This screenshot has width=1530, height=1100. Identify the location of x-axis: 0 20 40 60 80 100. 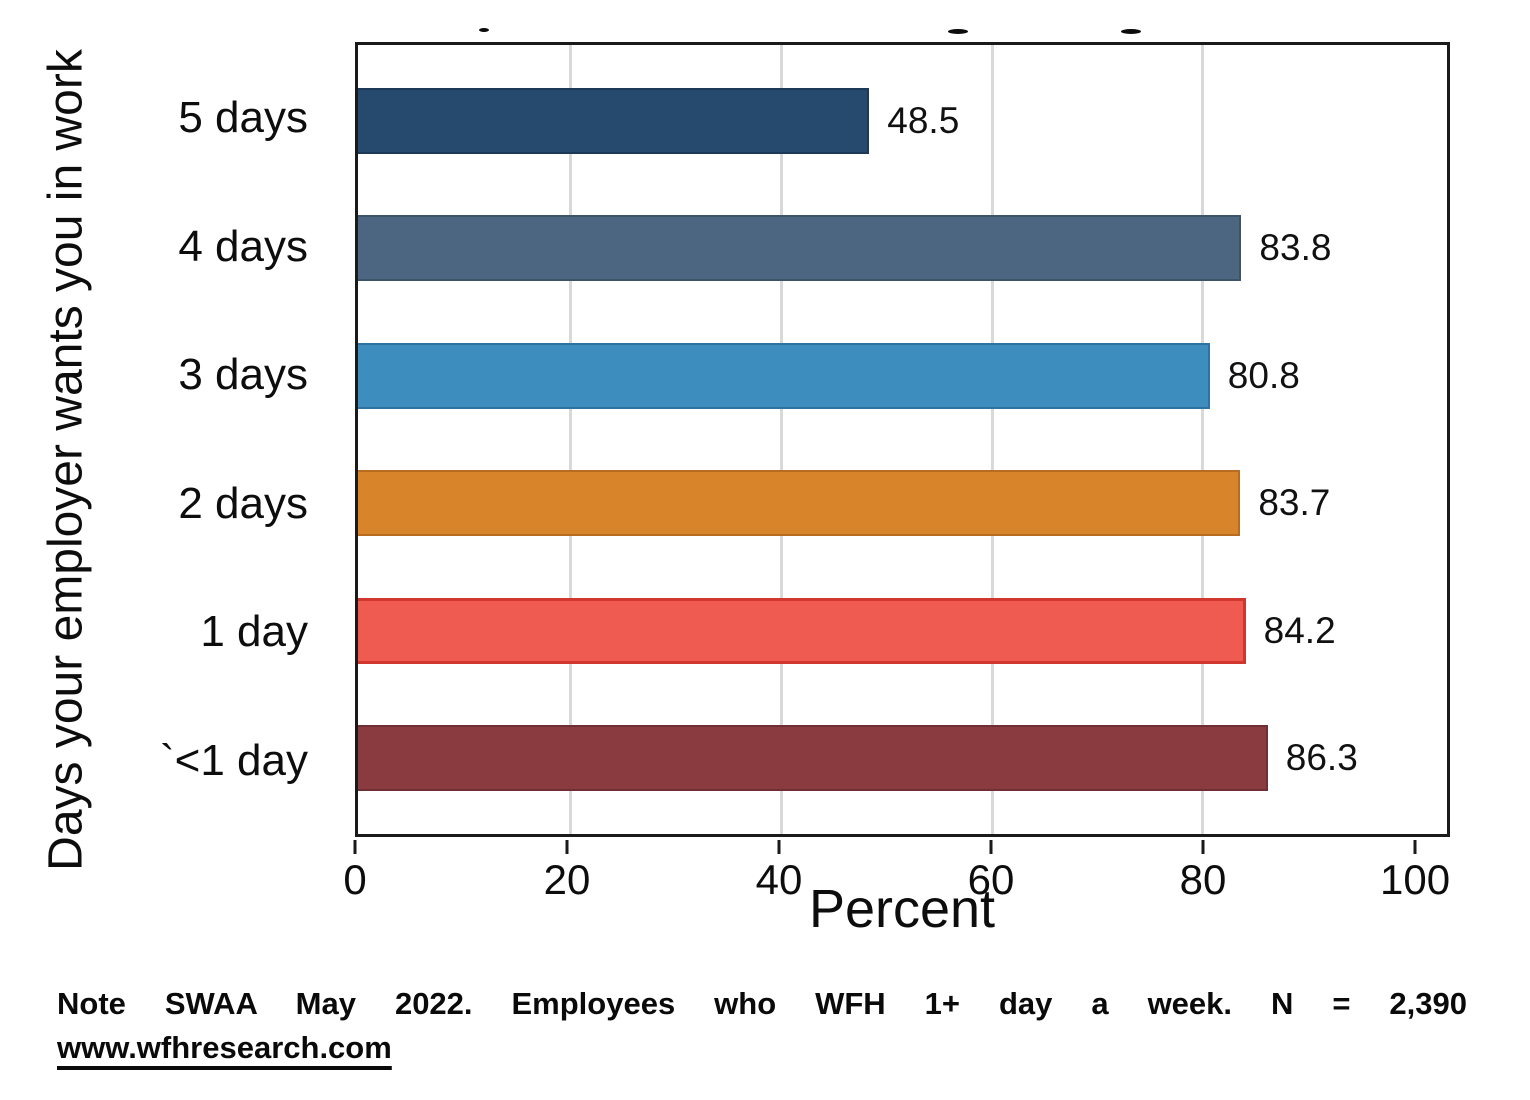
(896, 871).